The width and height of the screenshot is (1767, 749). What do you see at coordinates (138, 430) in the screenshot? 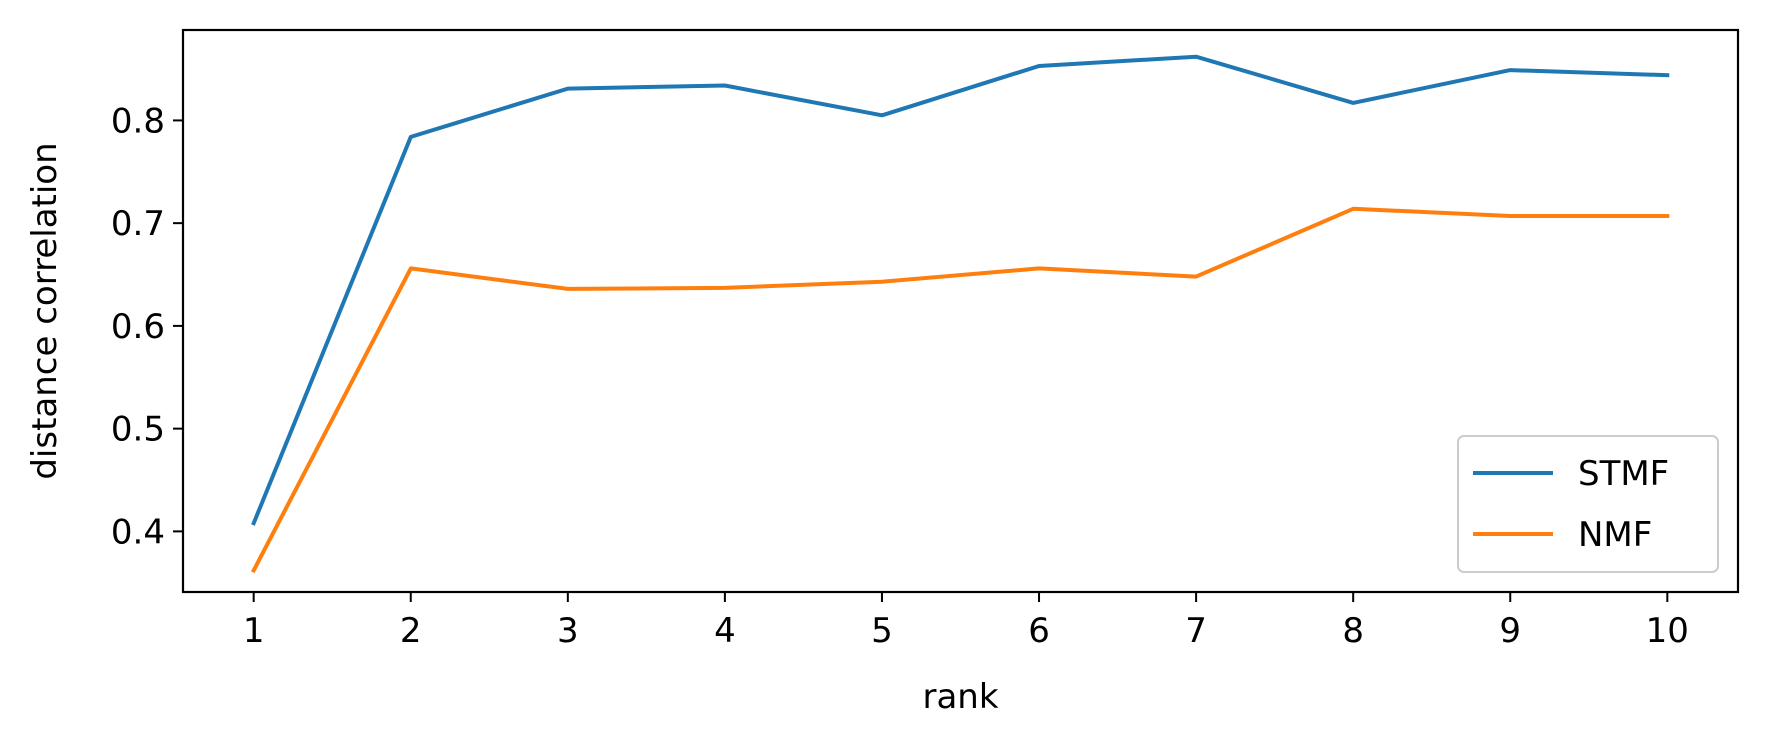
I see `y-tick-label: 0.5` at bounding box center [138, 430].